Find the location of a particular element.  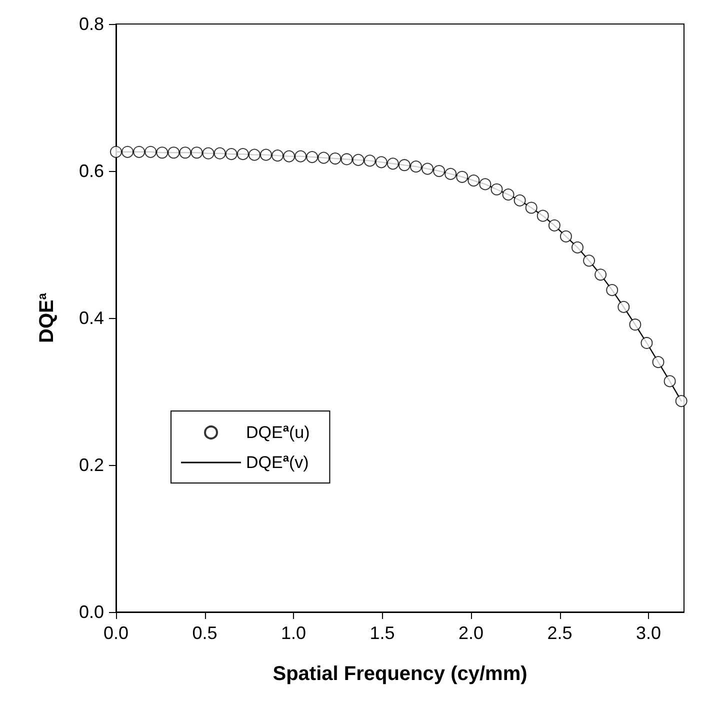

x-tick-label: 0.5 is located at coordinates (205, 633).